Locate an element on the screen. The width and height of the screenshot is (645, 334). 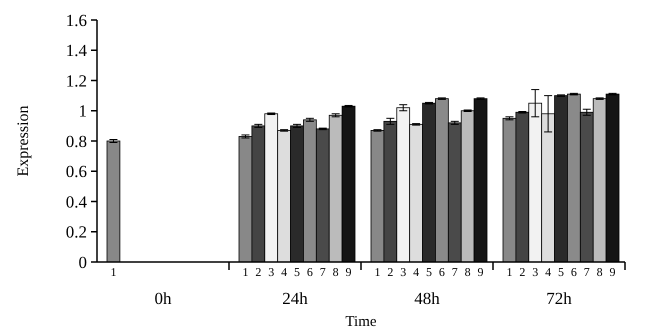
y-tick-label: 0 is located at coordinates (82, 262).